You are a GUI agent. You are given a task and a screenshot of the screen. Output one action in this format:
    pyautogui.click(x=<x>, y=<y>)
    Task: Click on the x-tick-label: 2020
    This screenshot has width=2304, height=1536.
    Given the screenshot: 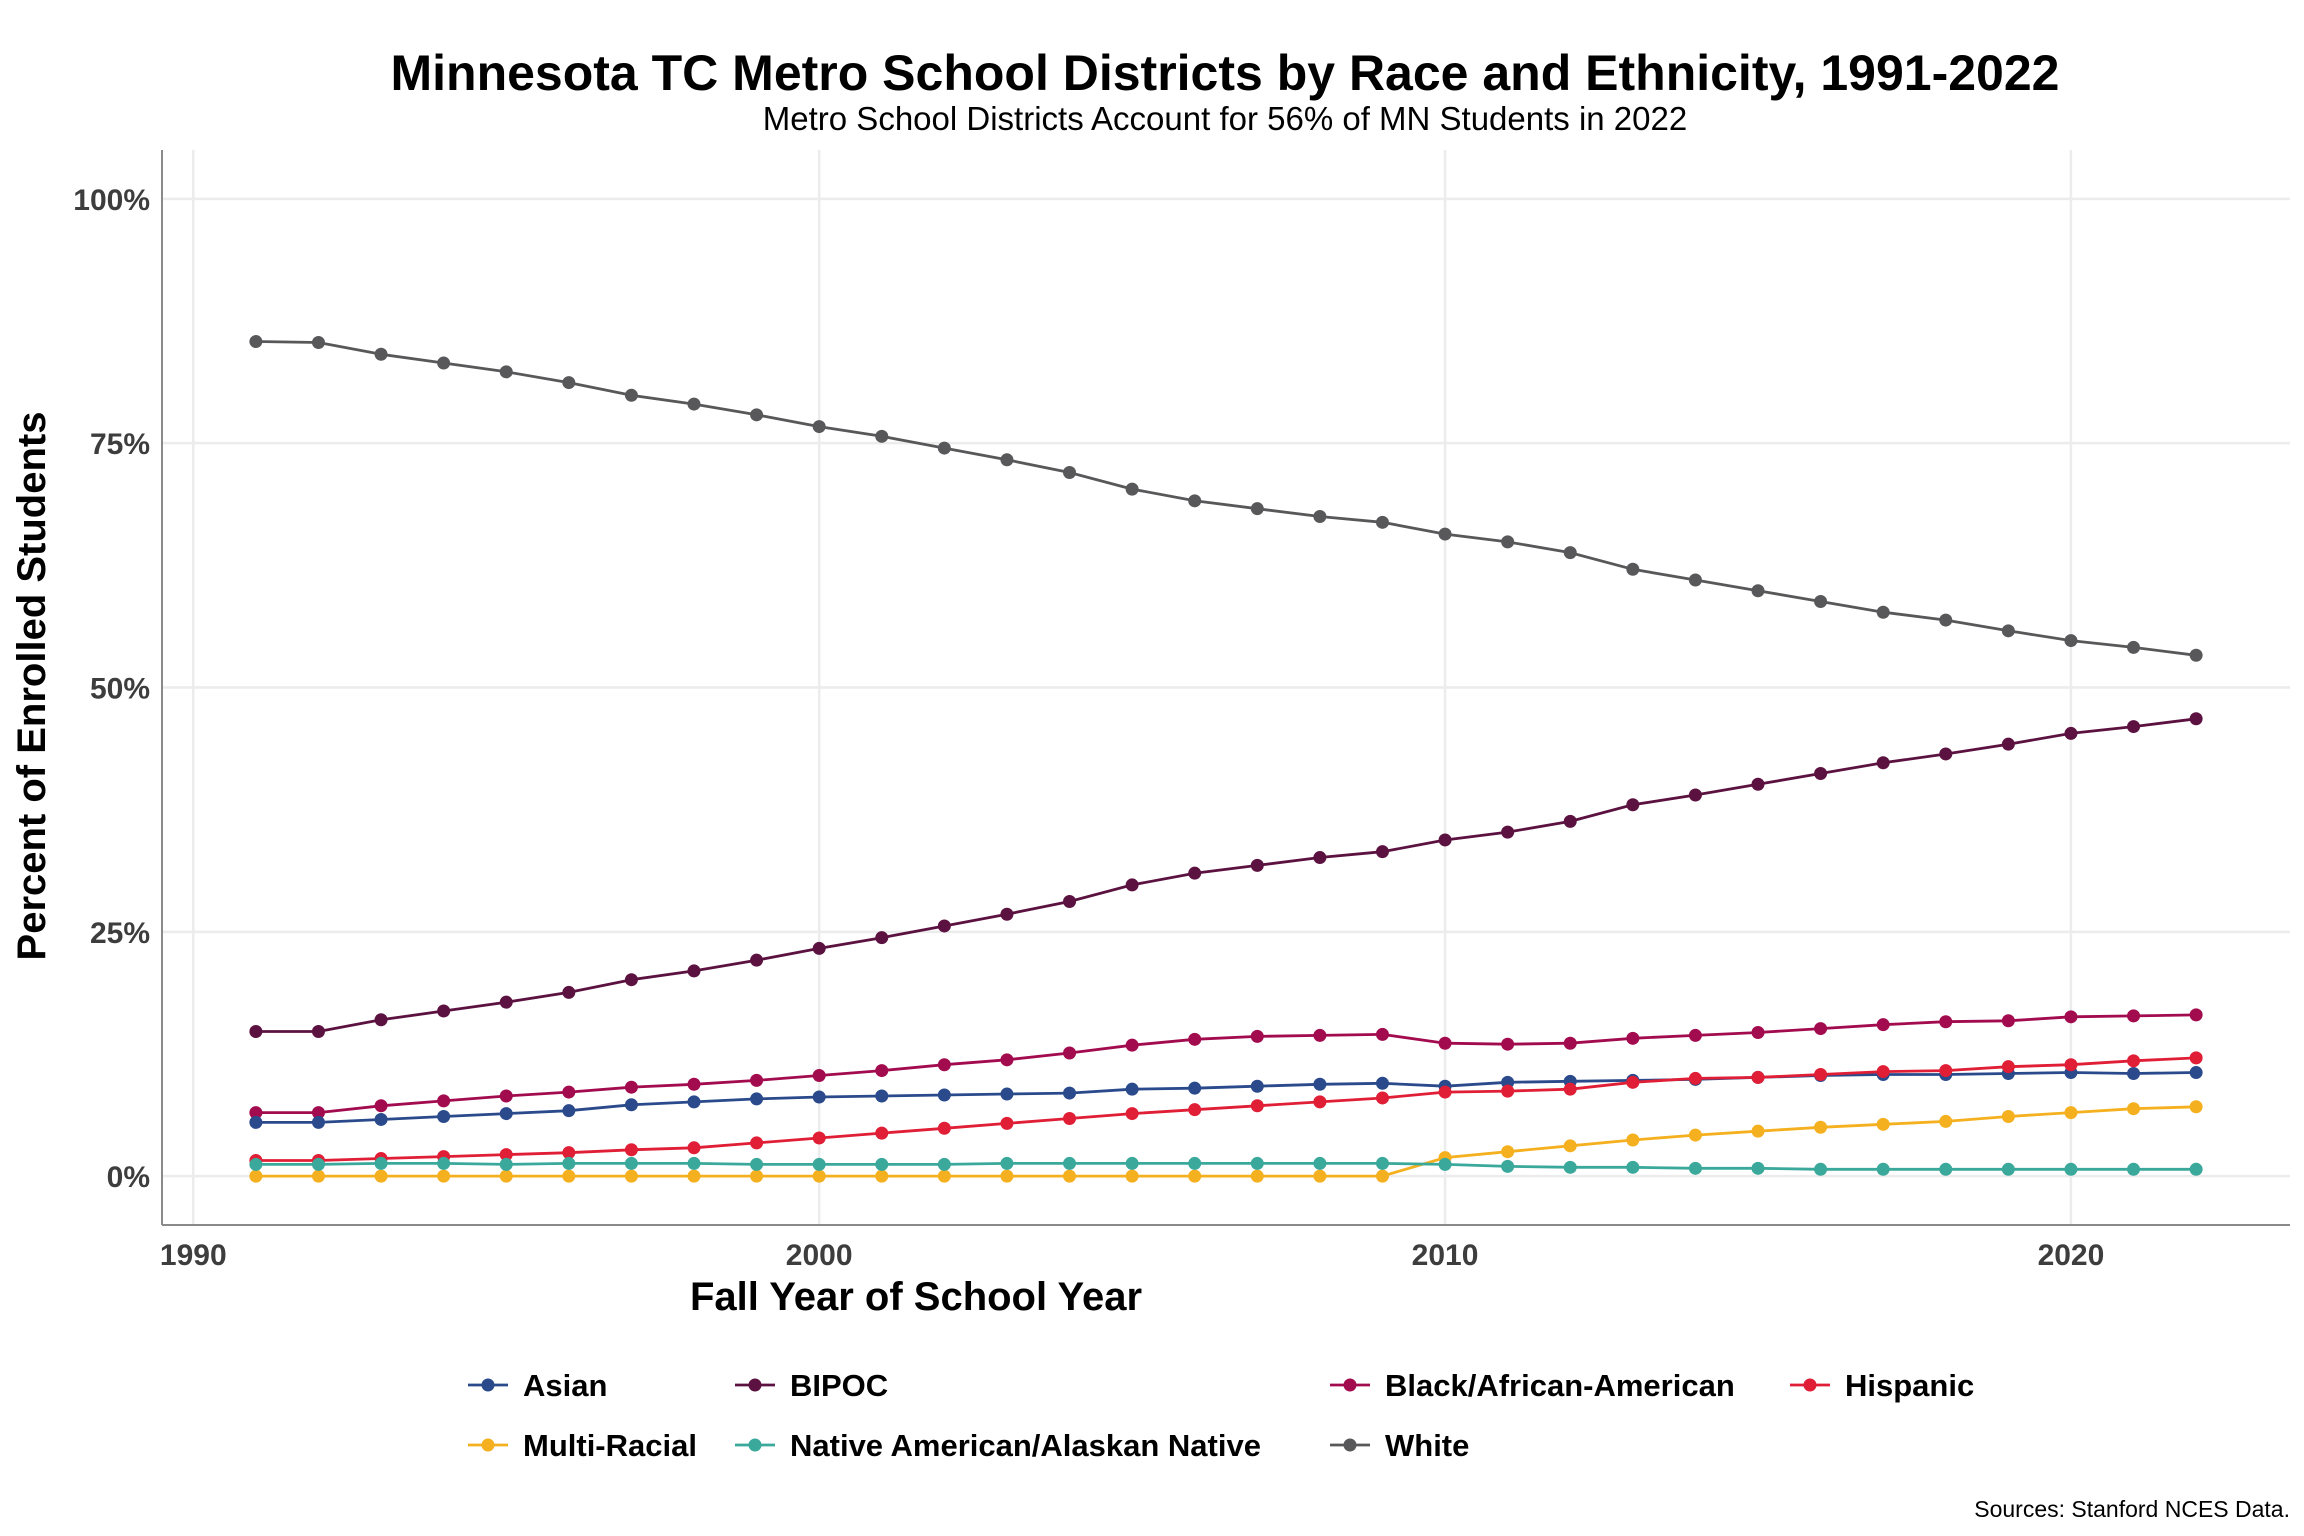 What is the action you would take?
    pyautogui.click(x=2071, y=1255)
    